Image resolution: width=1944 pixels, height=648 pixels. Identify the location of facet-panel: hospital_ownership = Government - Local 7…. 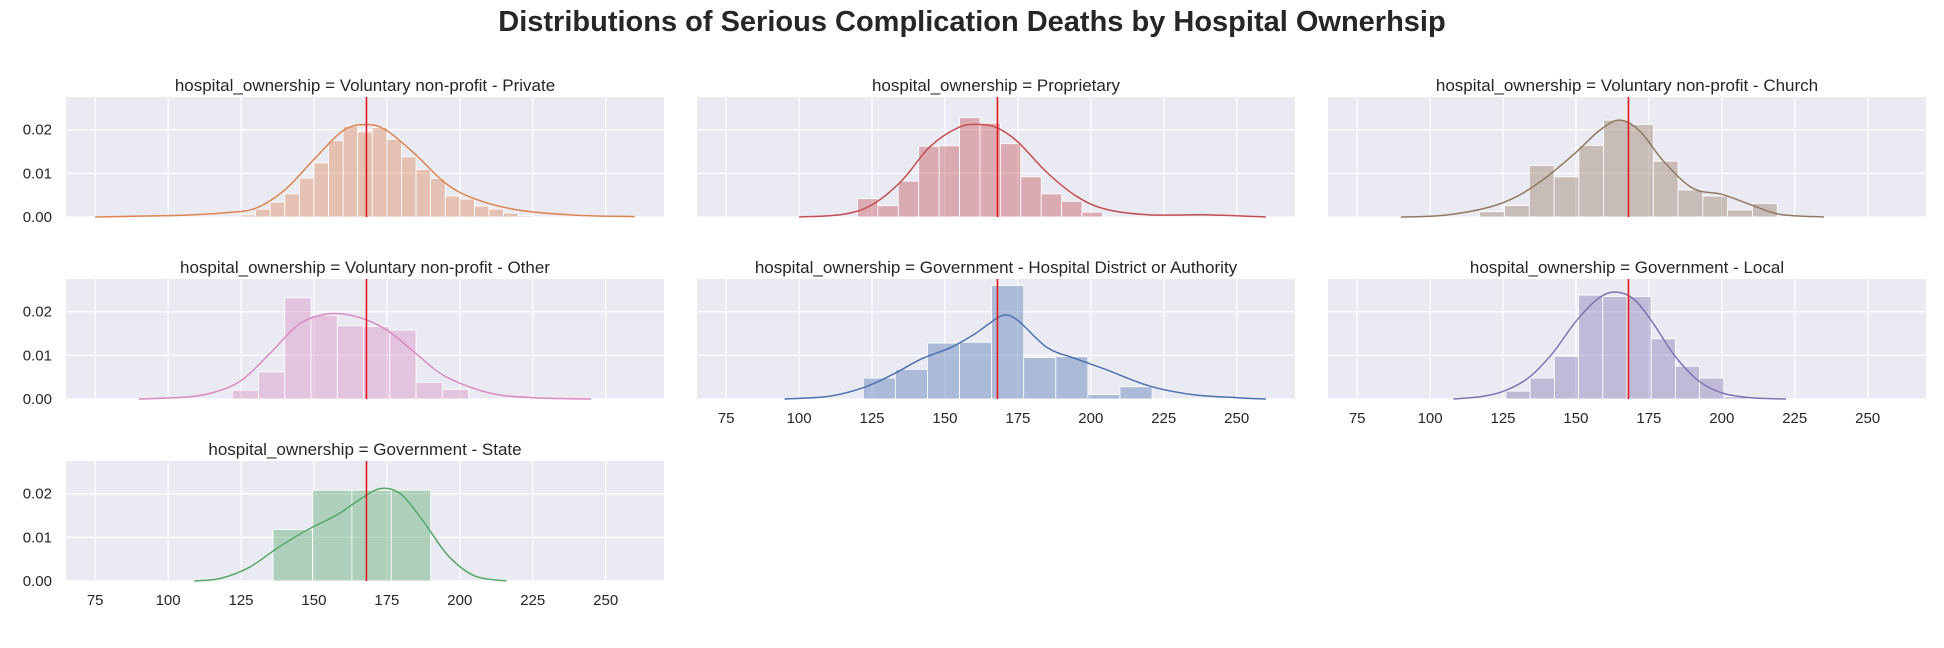
(1627, 342).